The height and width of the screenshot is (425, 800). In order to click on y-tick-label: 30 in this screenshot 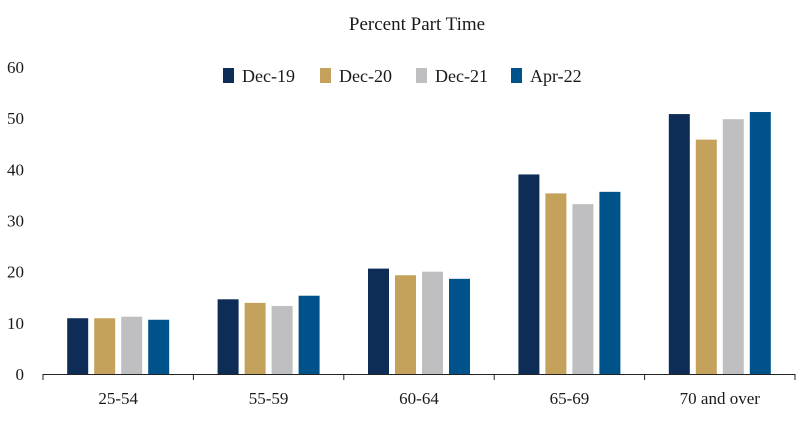, I will do `click(15, 221)`.